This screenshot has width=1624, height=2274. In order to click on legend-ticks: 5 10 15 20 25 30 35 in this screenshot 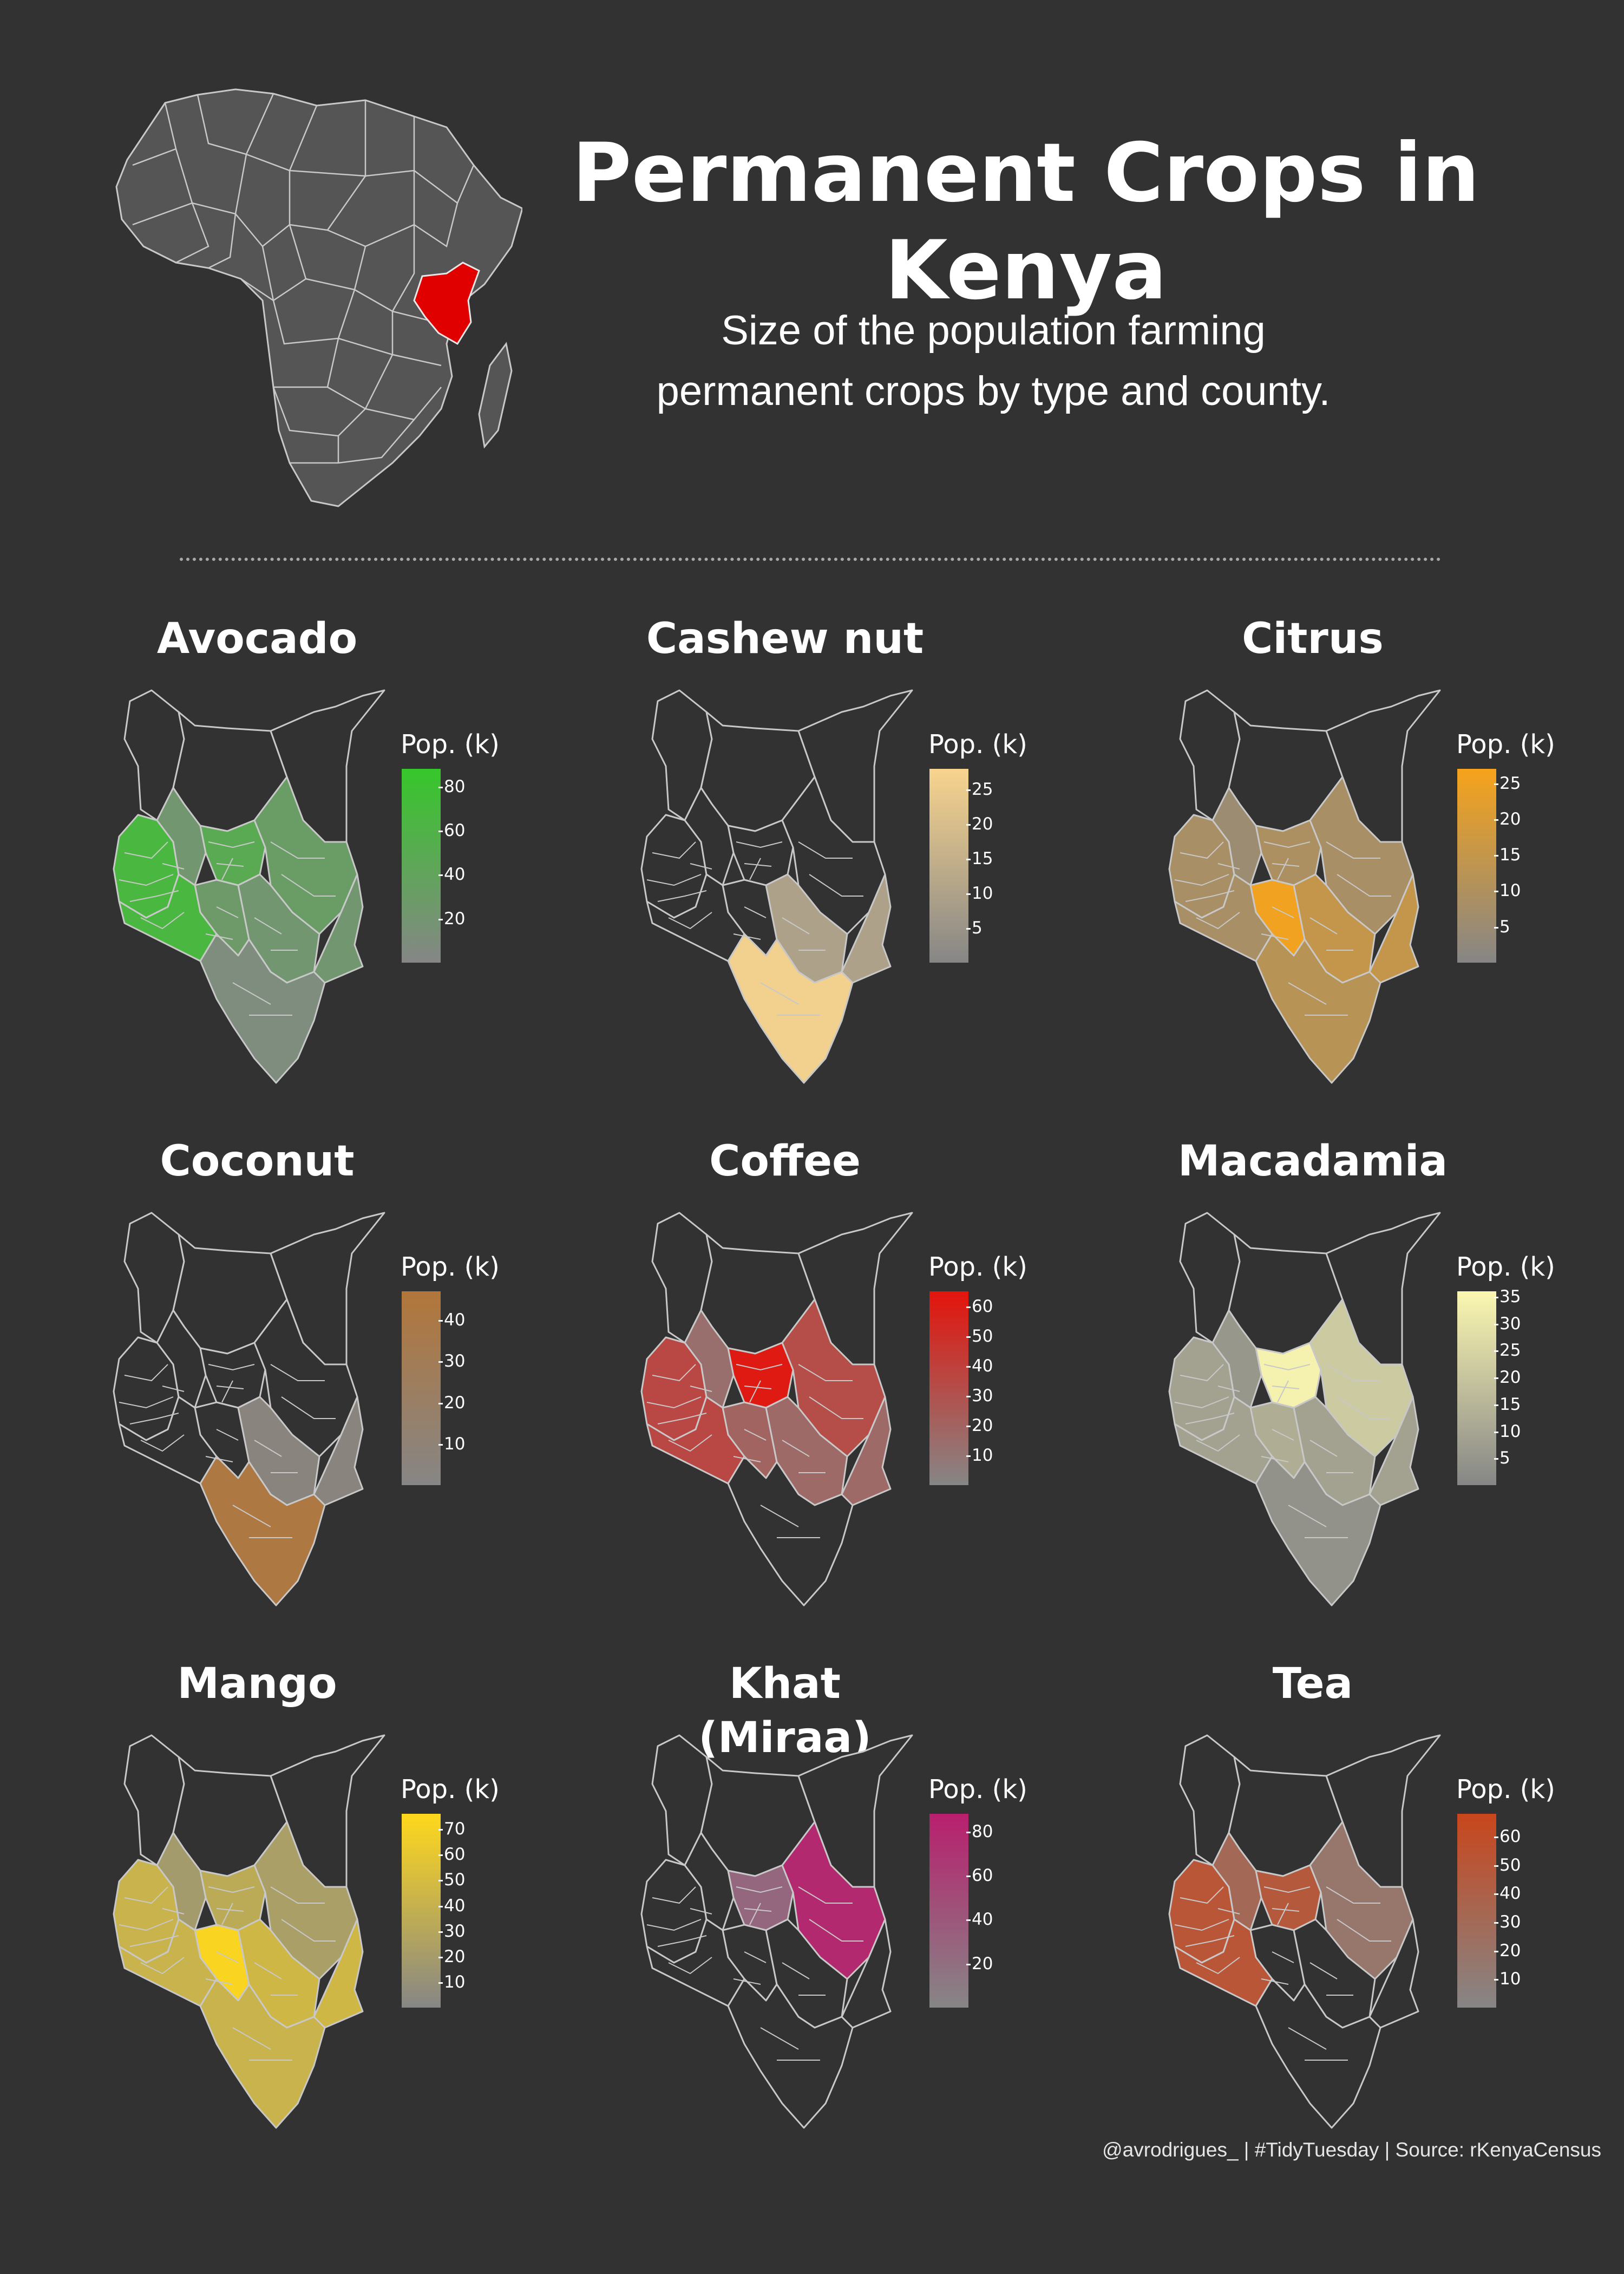, I will do `click(1529, 1386)`.